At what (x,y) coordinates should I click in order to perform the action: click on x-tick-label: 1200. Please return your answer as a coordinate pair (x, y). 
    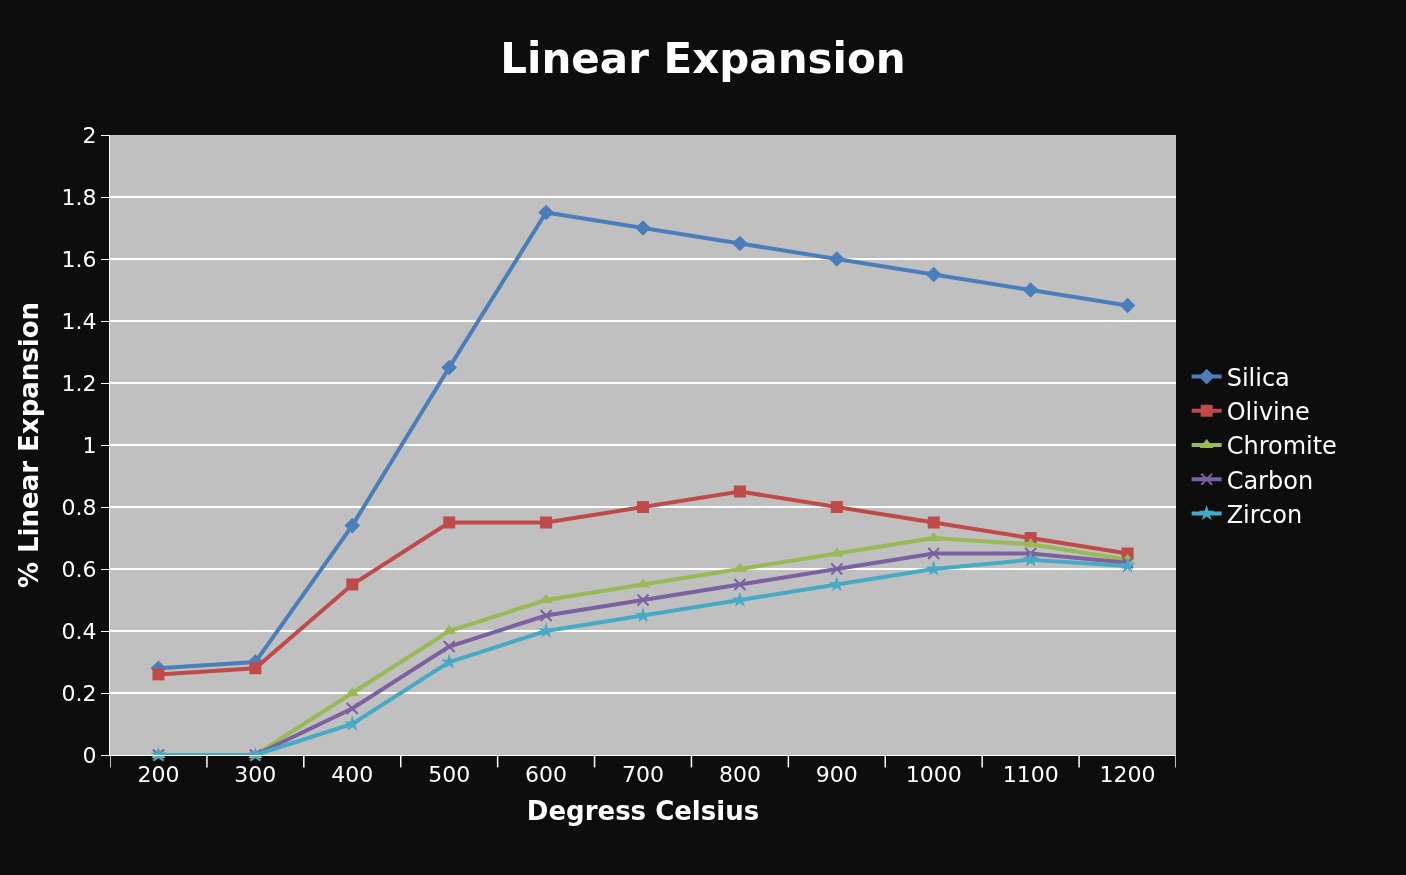
    Looking at the image, I should click on (1127, 775).